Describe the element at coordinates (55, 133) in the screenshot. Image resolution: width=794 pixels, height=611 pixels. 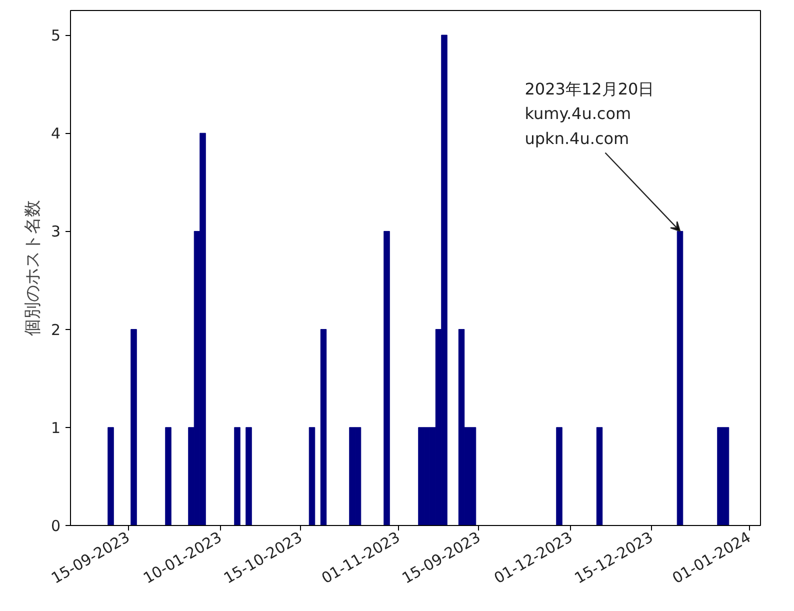
I see `y-tick-label: 4` at that location.